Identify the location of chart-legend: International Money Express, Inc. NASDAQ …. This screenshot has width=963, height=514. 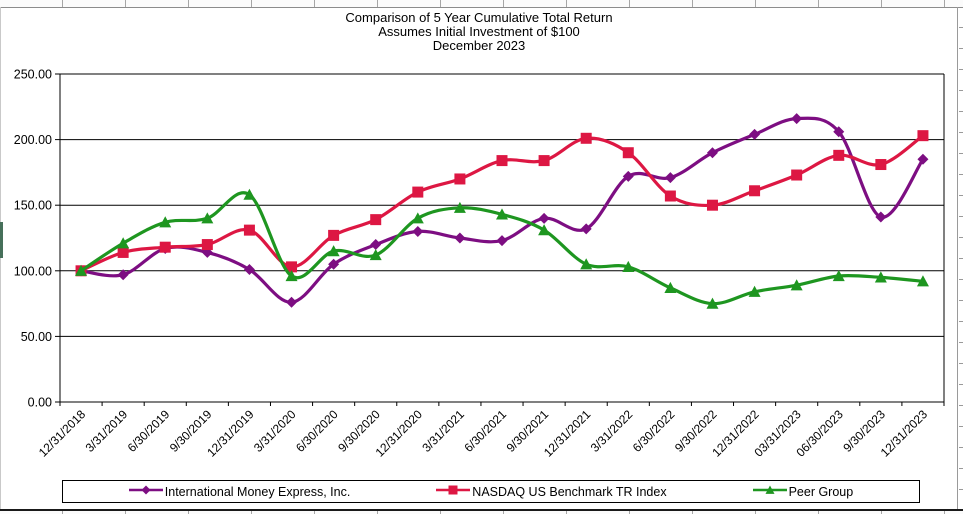
(491, 491).